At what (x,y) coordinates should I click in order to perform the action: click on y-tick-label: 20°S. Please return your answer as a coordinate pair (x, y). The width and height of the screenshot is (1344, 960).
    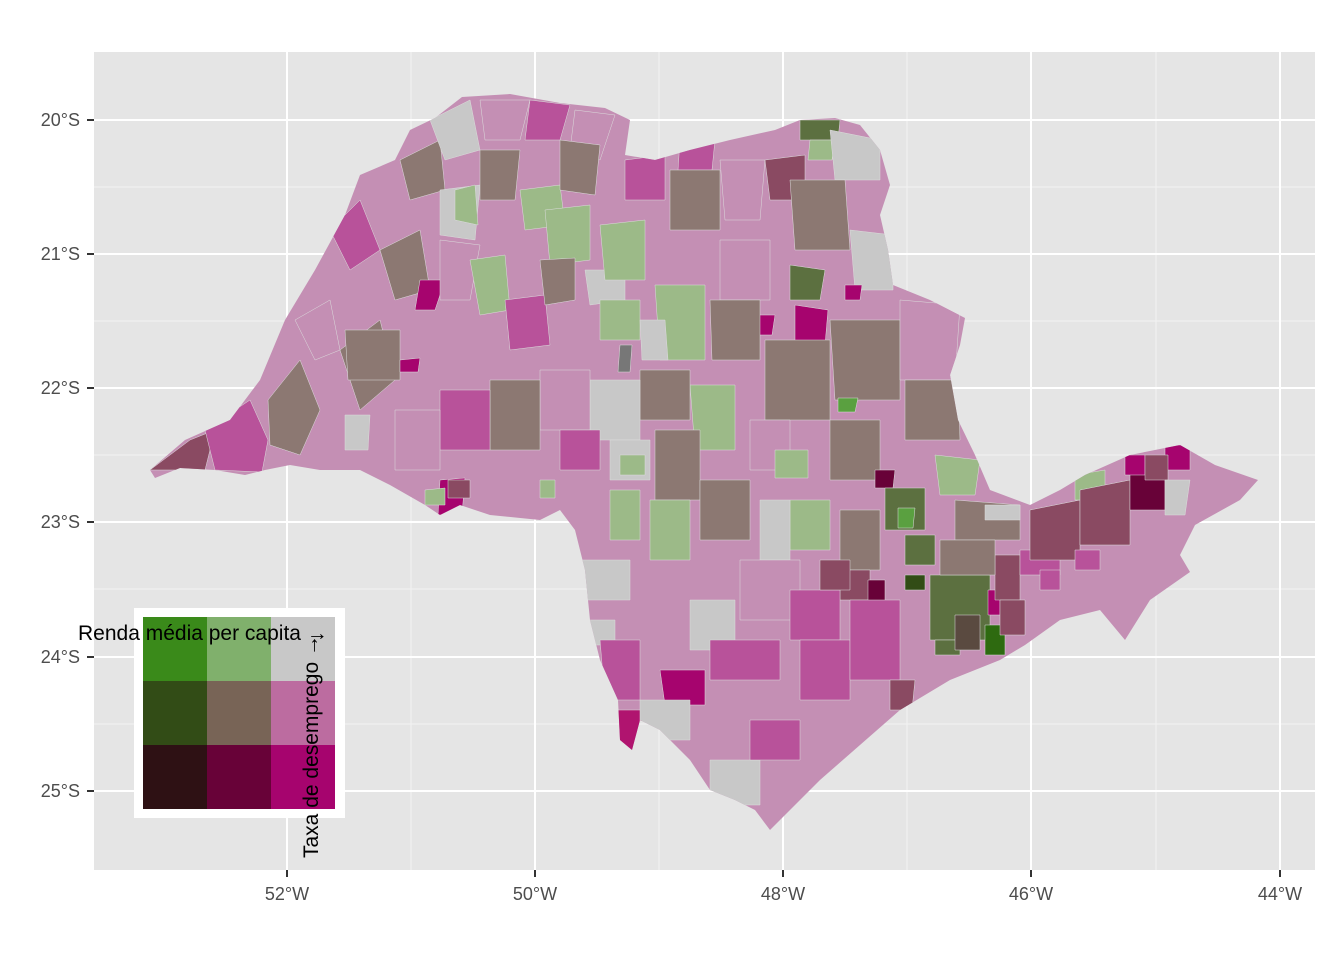
    Looking at the image, I should click on (60, 120).